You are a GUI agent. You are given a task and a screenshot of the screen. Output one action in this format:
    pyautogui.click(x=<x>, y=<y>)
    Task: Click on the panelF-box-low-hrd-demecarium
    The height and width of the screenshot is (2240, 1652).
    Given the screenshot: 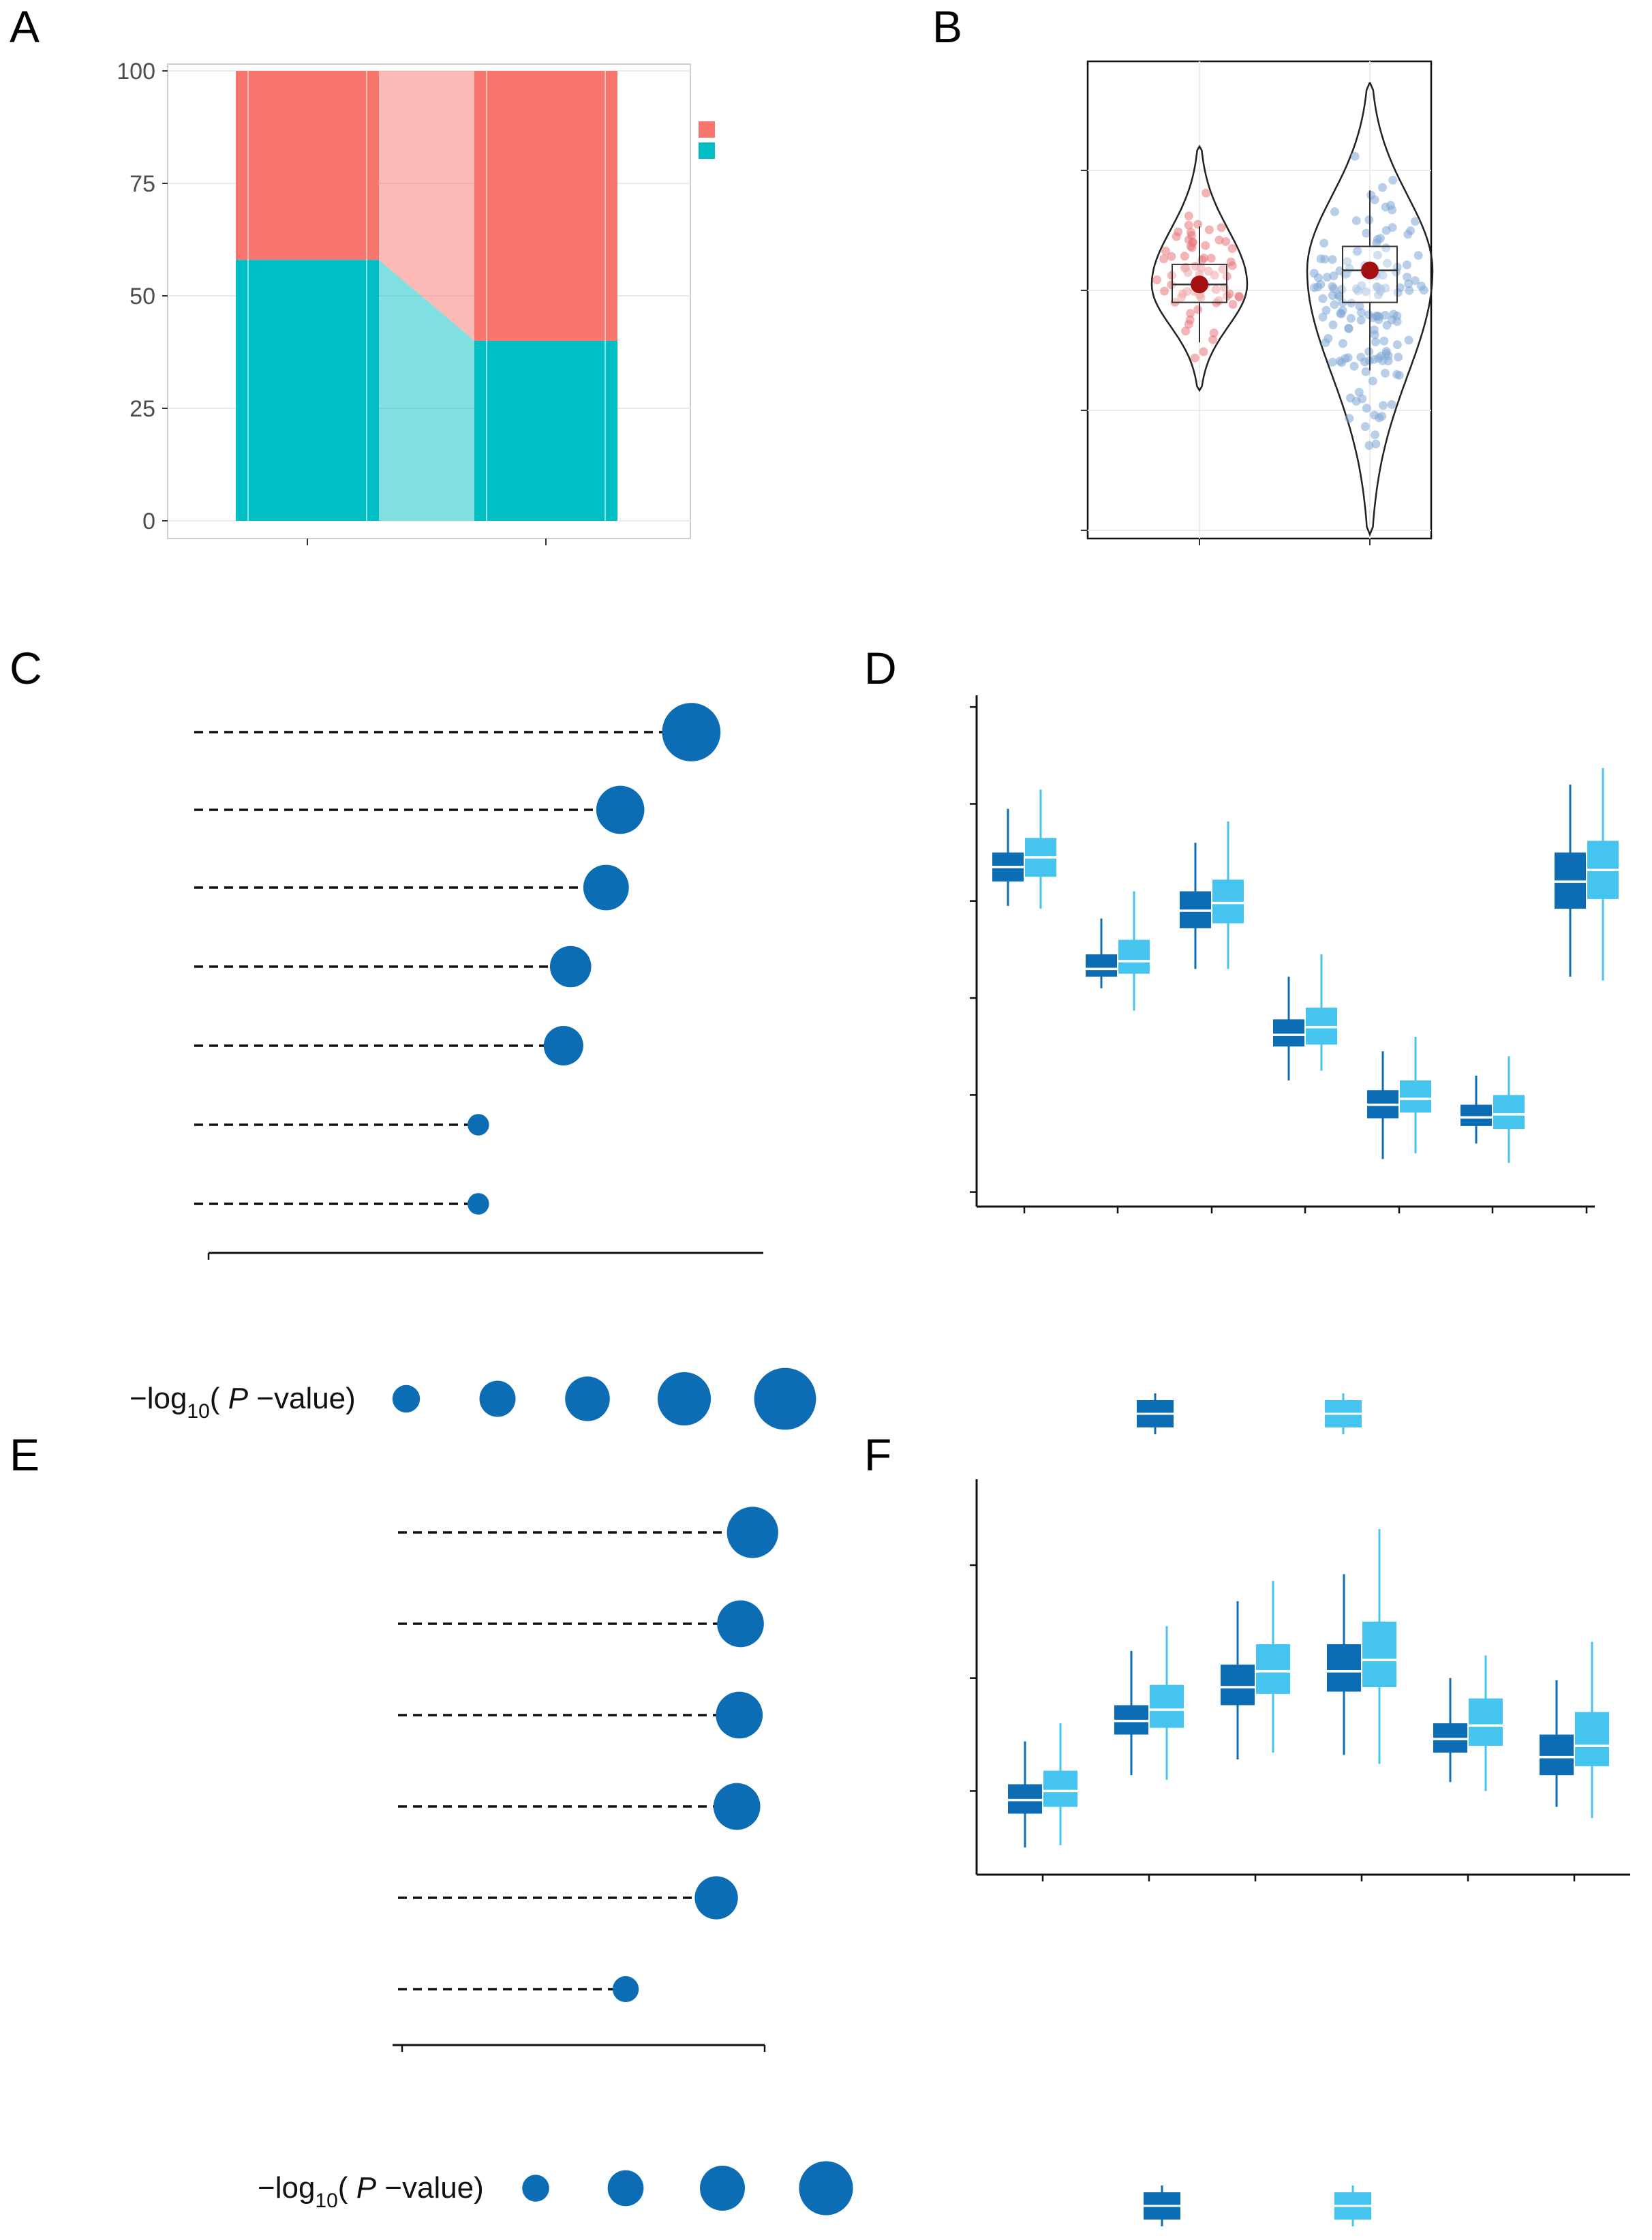 What is the action you would take?
    pyautogui.click(x=1273, y=1669)
    